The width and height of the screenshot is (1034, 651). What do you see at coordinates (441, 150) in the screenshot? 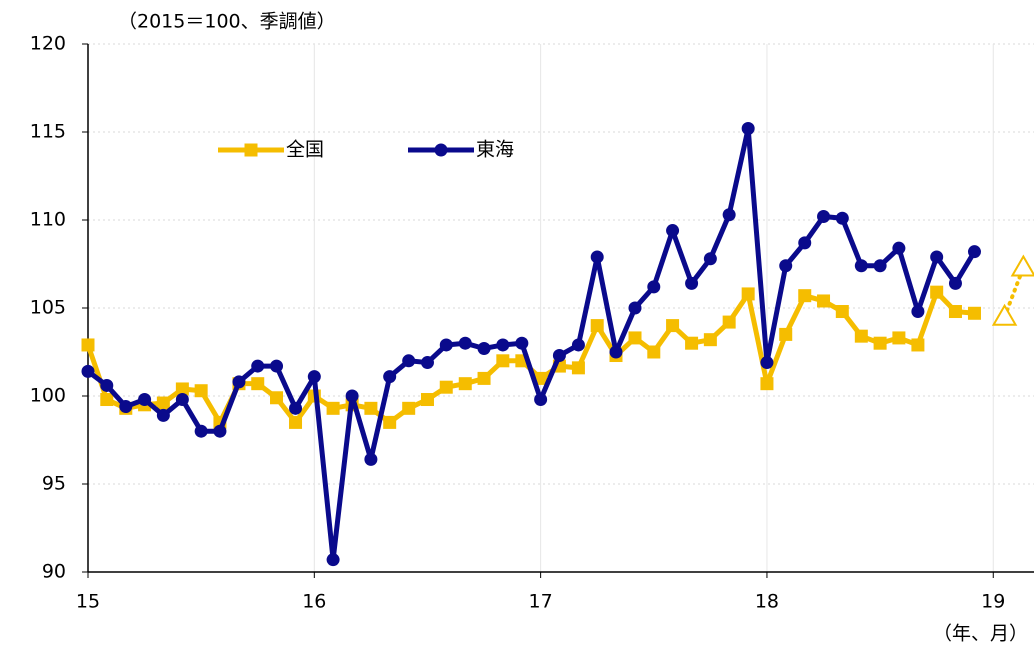
I see `legend-marker` at bounding box center [441, 150].